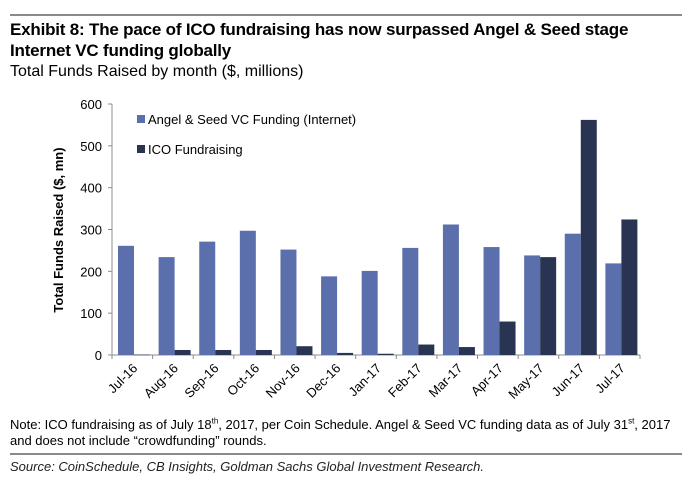 The height and width of the screenshot is (495, 700). I want to click on legend-swatch-angel-seed, so click(141, 119).